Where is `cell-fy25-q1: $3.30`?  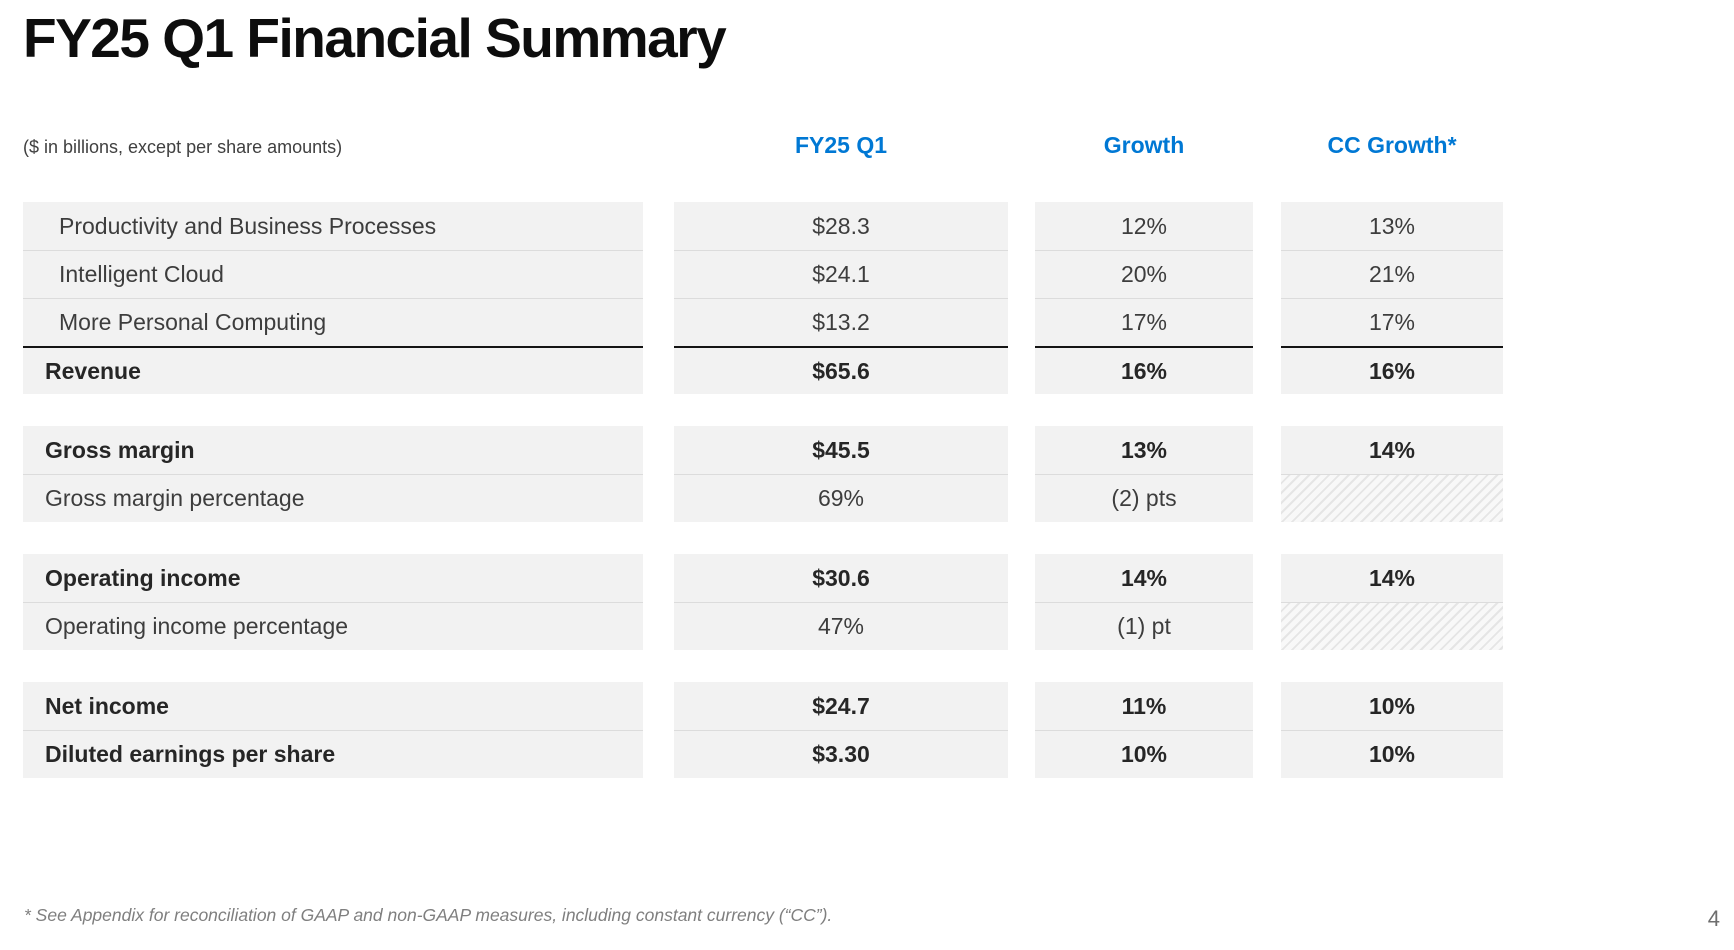 cell-fy25-q1: $3.30 is located at coordinates (841, 754).